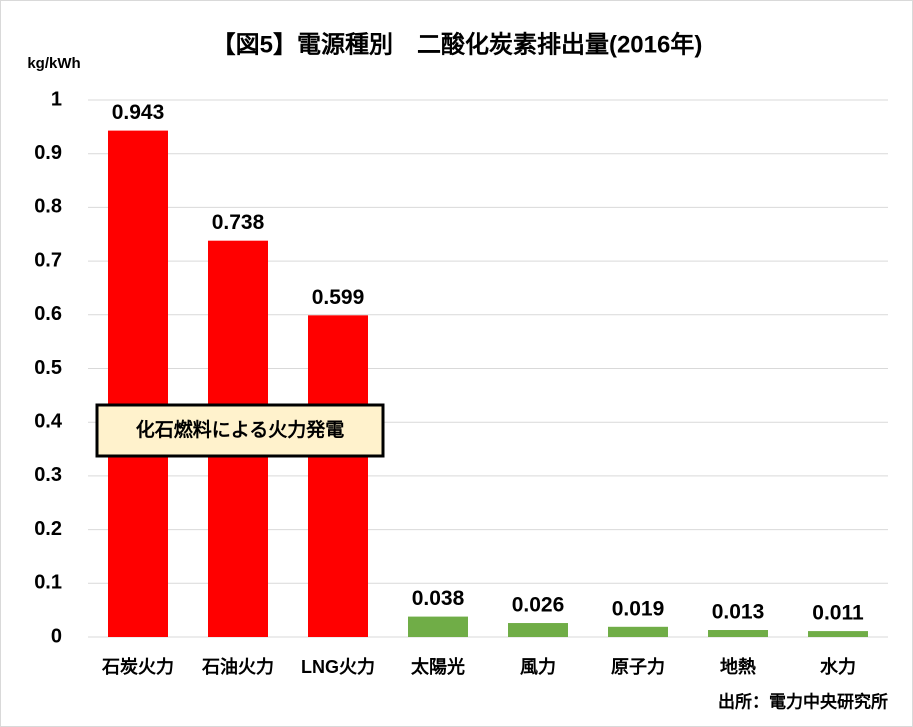 This screenshot has height=727, width=913. Describe the element at coordinates (137, 666) in the screenshot. I see `x-tick-label: 石炭火力` at that location.